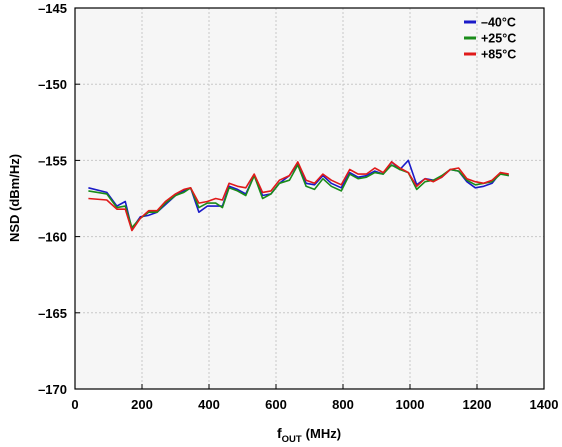  What do you see at coordinates (52, 84) in the screenshot?
I see `y-tick-label: –150` at bounding box center [52, 84].